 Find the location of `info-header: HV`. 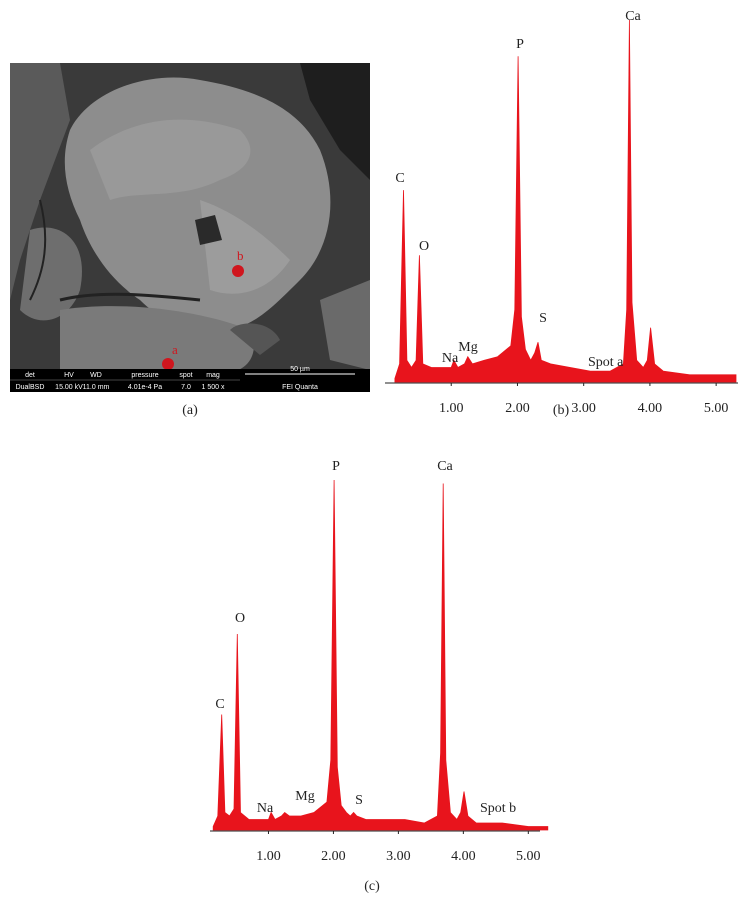

info-header: HV is located at coordinates (69, 375).